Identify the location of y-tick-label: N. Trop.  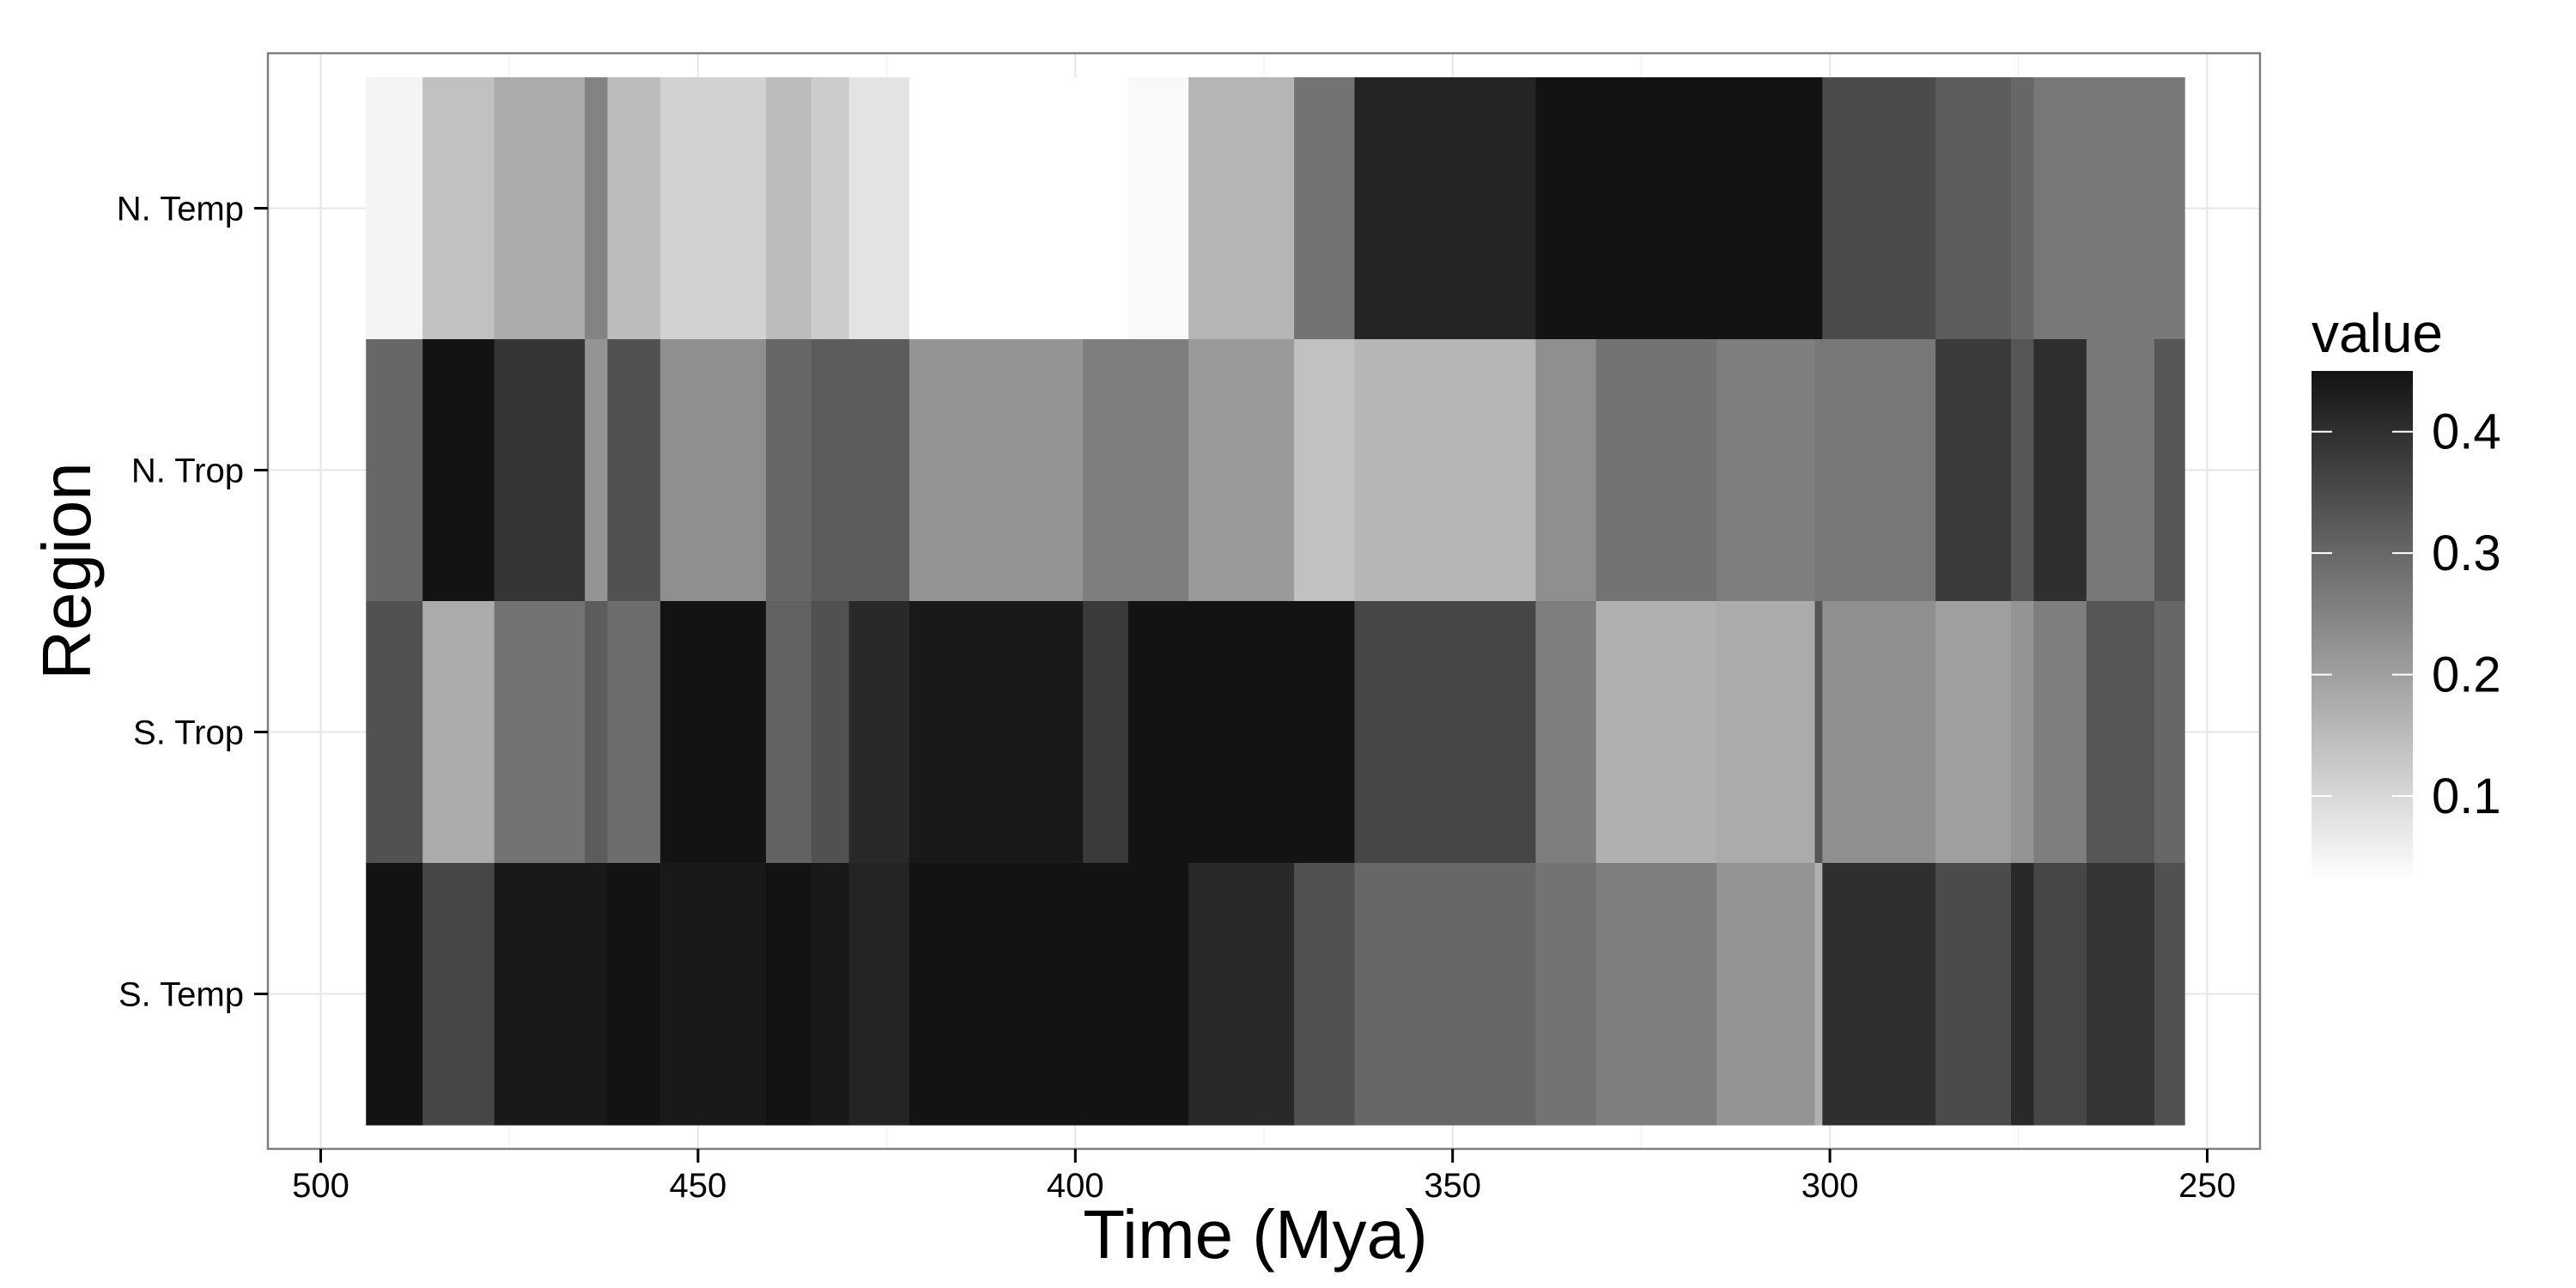
(187, 472).